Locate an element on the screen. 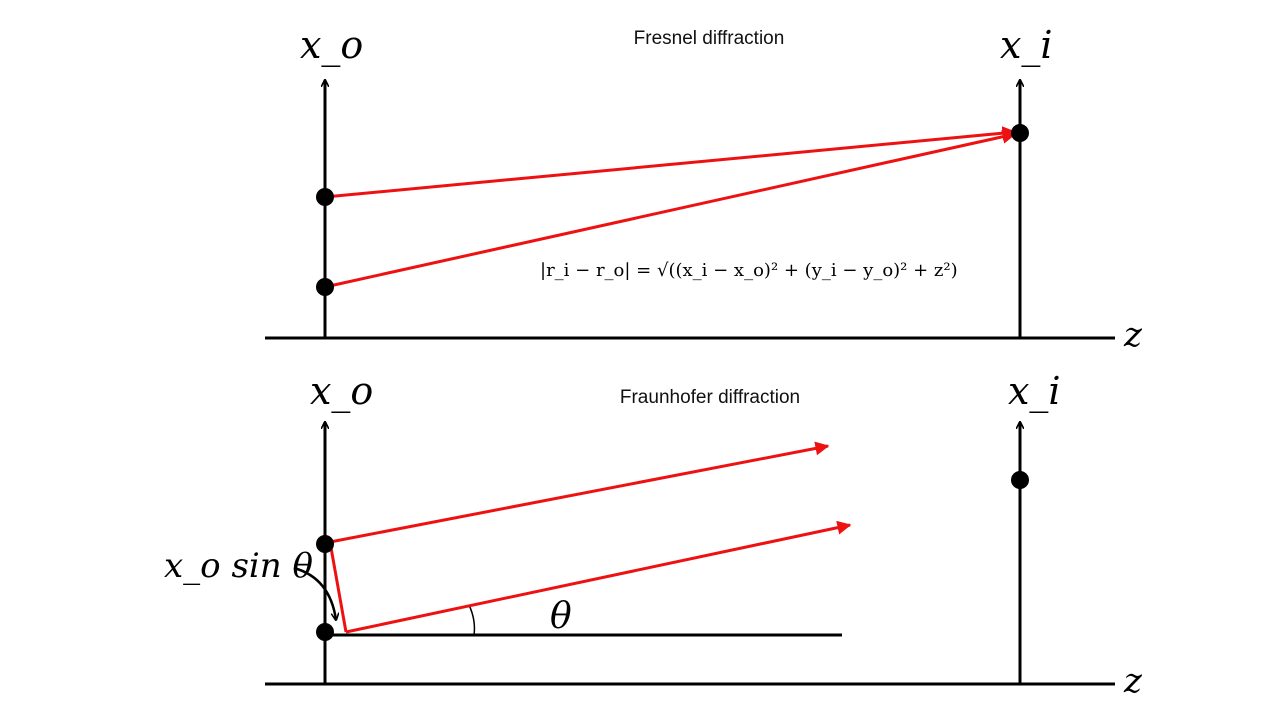 The width and height of the screenshot is (1280, 720). fresnel-ray-lower is located at coordinates (670, 209).